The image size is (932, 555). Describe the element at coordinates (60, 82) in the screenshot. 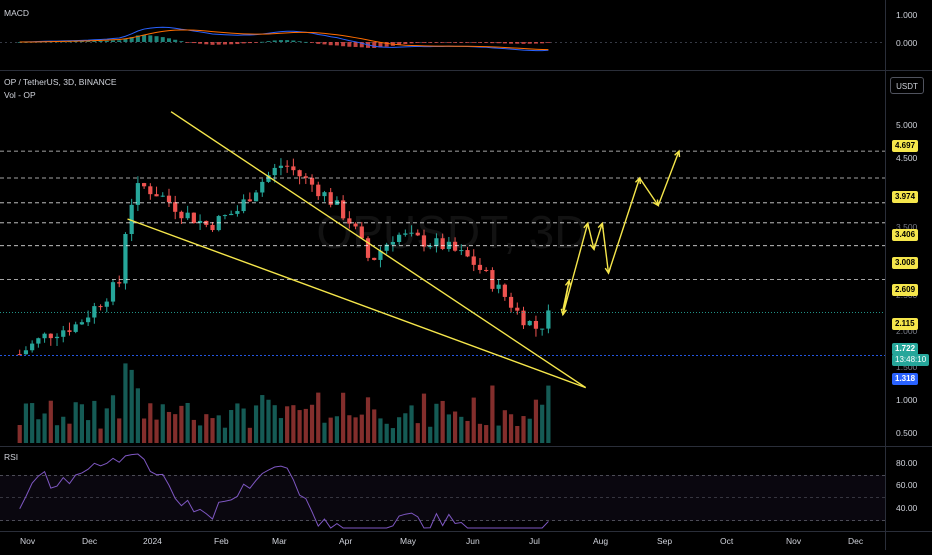

I see `price-title: OP / TetherUS, 3D, BINANCE` at that location.